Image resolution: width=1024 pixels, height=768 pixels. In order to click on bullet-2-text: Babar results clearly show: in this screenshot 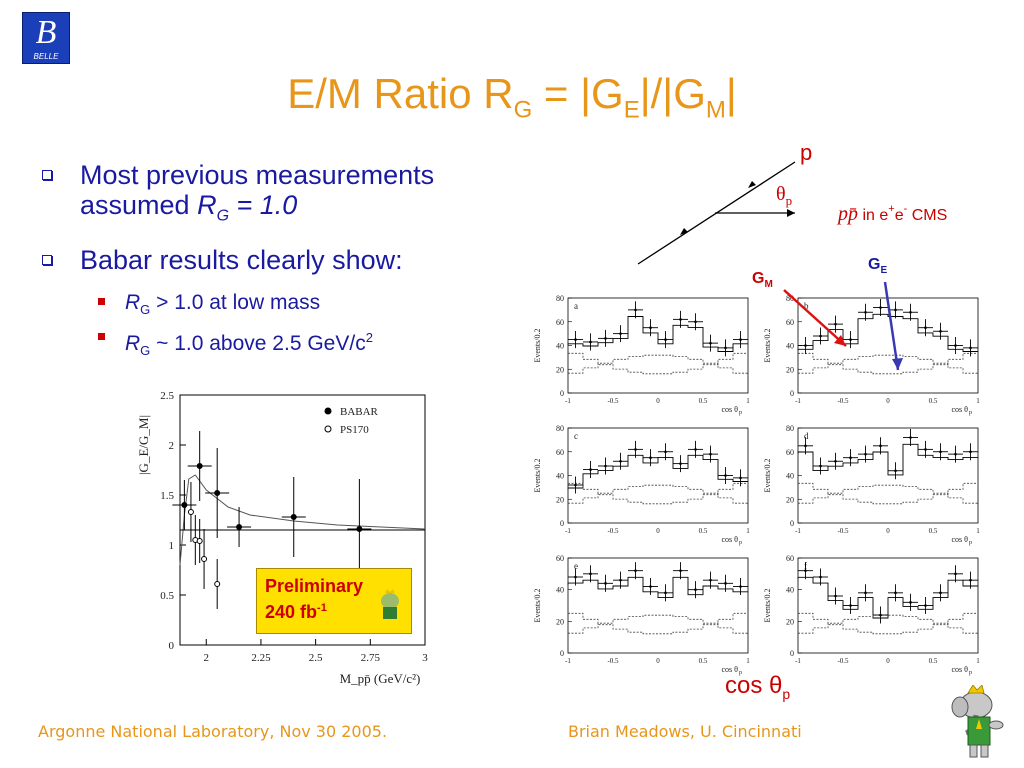, I will do `click(241, 260)`.